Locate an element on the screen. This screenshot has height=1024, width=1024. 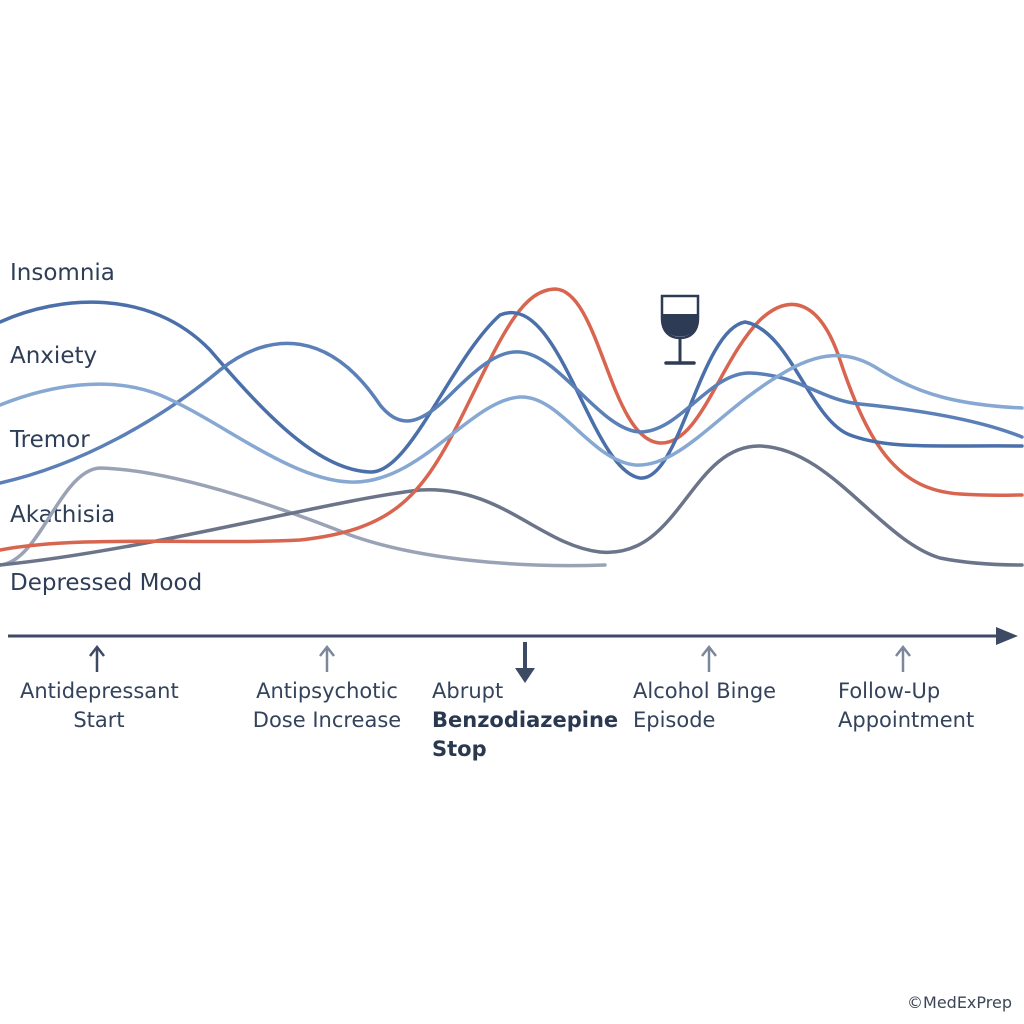
symptom-label-depressed-mood: Depressed Mood is located at coordinates (106, 583).